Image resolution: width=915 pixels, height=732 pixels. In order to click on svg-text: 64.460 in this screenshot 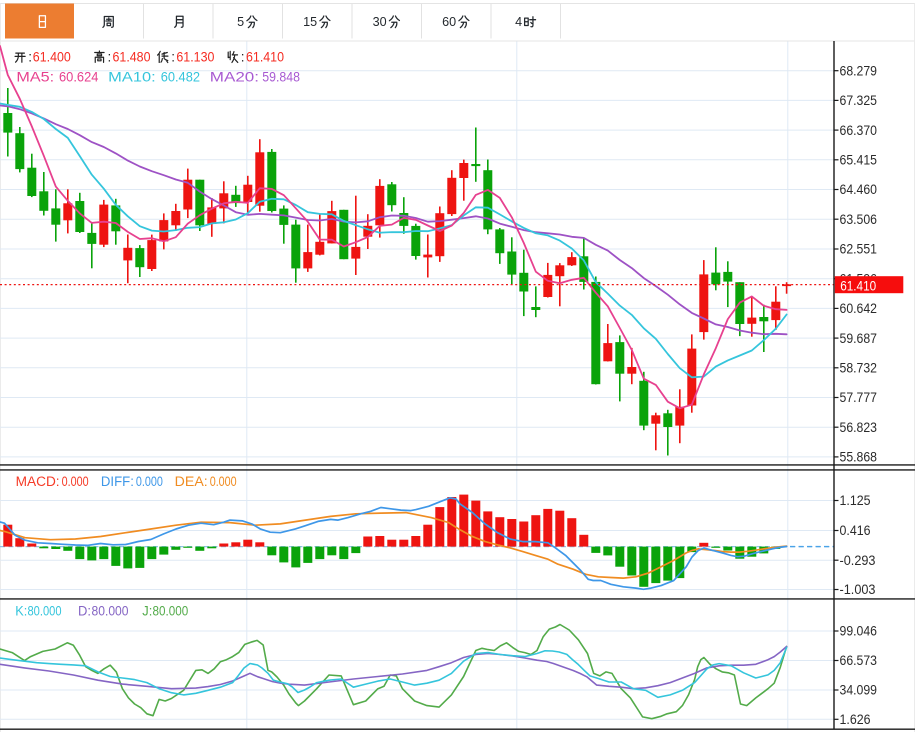, I will do `click(859, 189)`.